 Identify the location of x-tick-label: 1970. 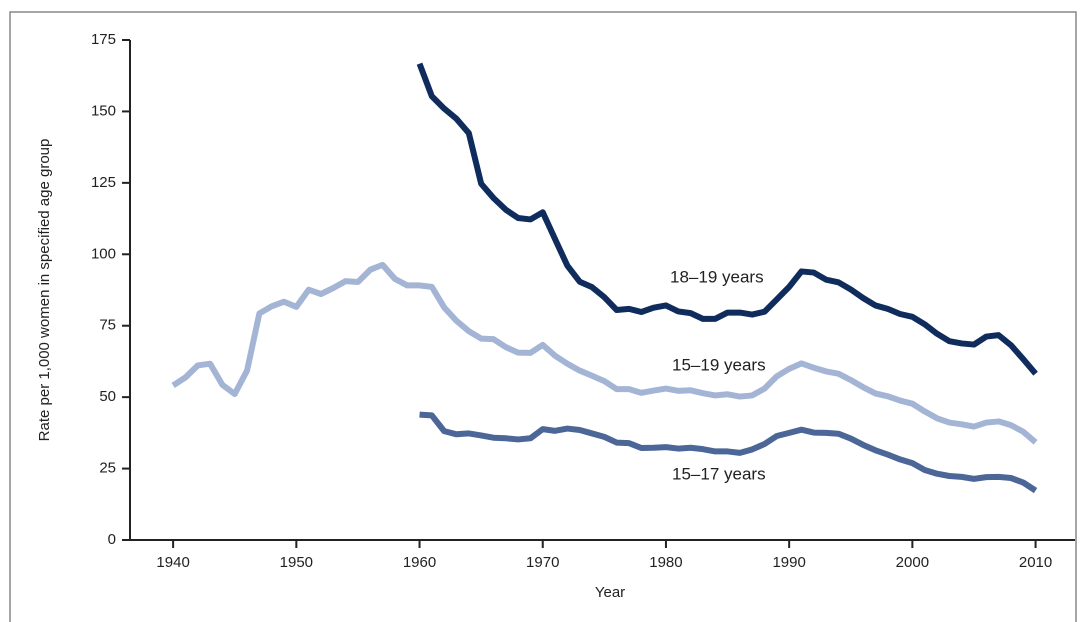
(542, 562).